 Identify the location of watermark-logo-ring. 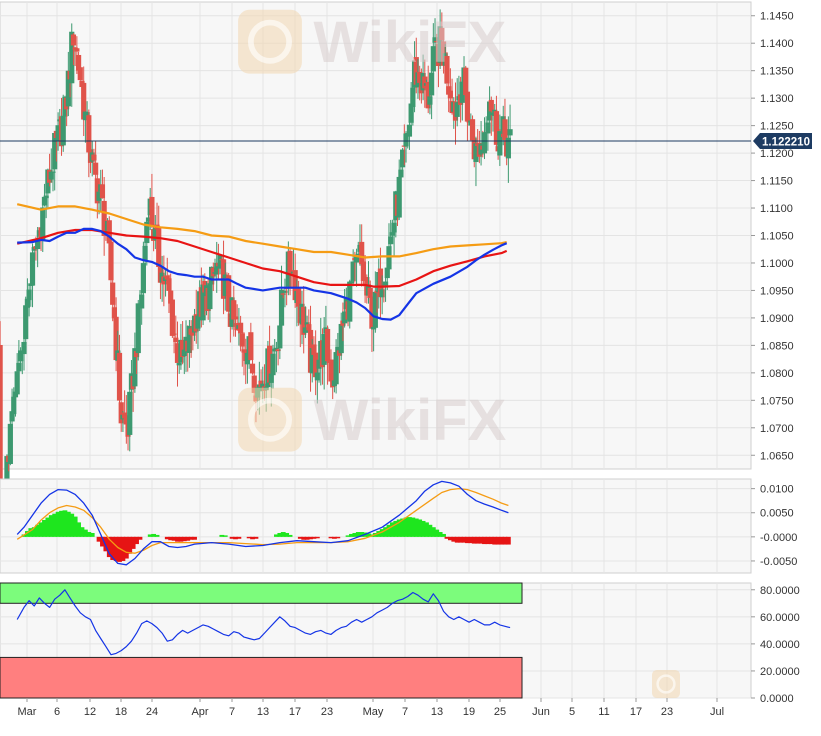
(270, 419).